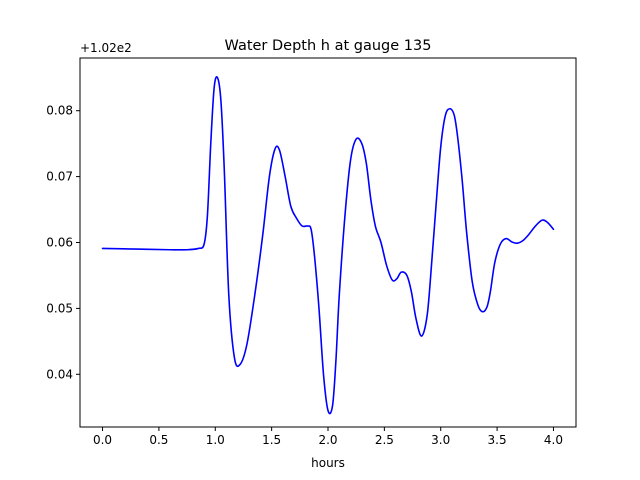  I want to click on y-tick-label: 0.04, so click(59, 374).